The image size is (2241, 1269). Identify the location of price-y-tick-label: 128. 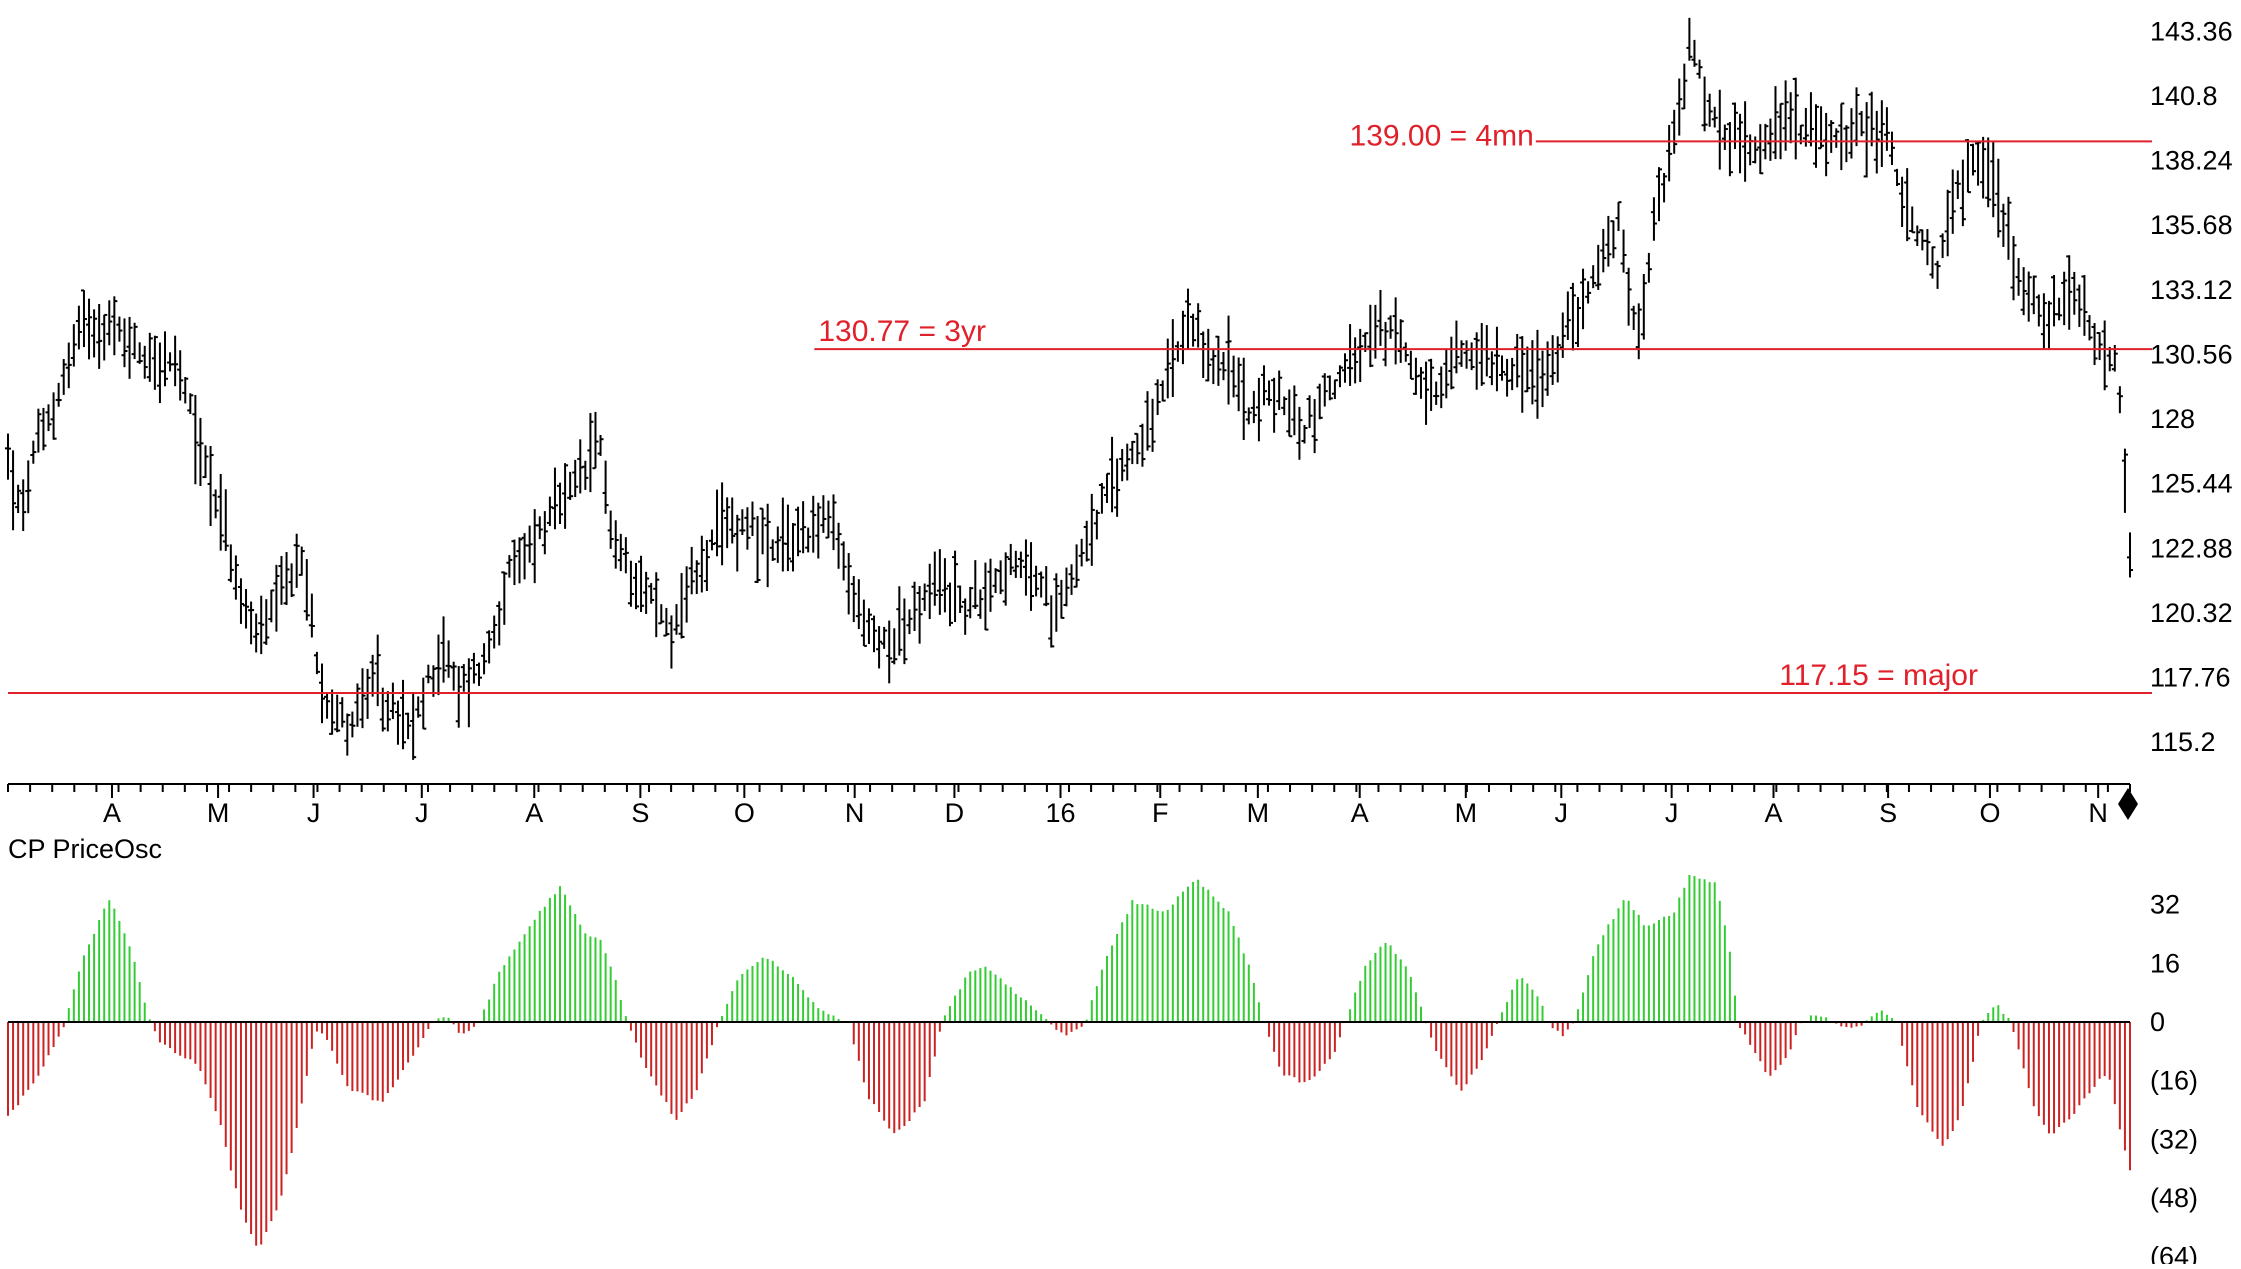
(2172, 419).